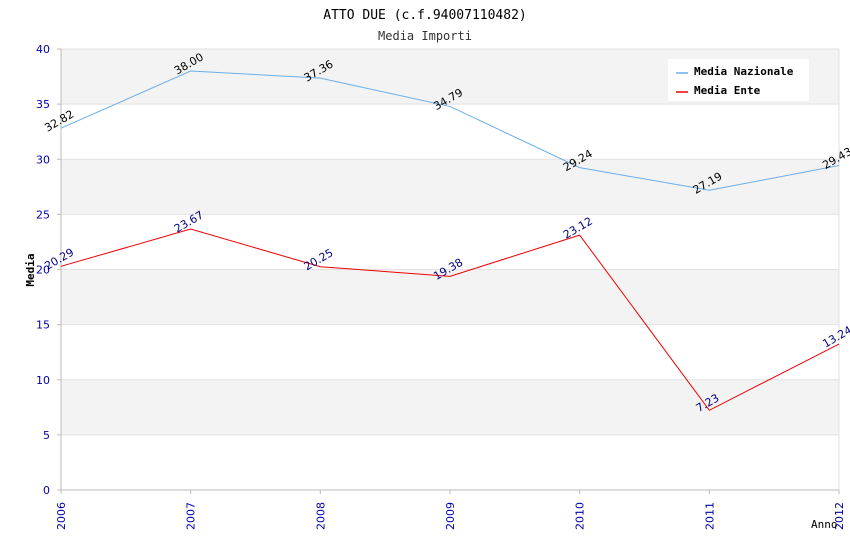  Describe the element at coordinates (30, 269) in the screenshot. I see `y-axis-label: Media` at that location.